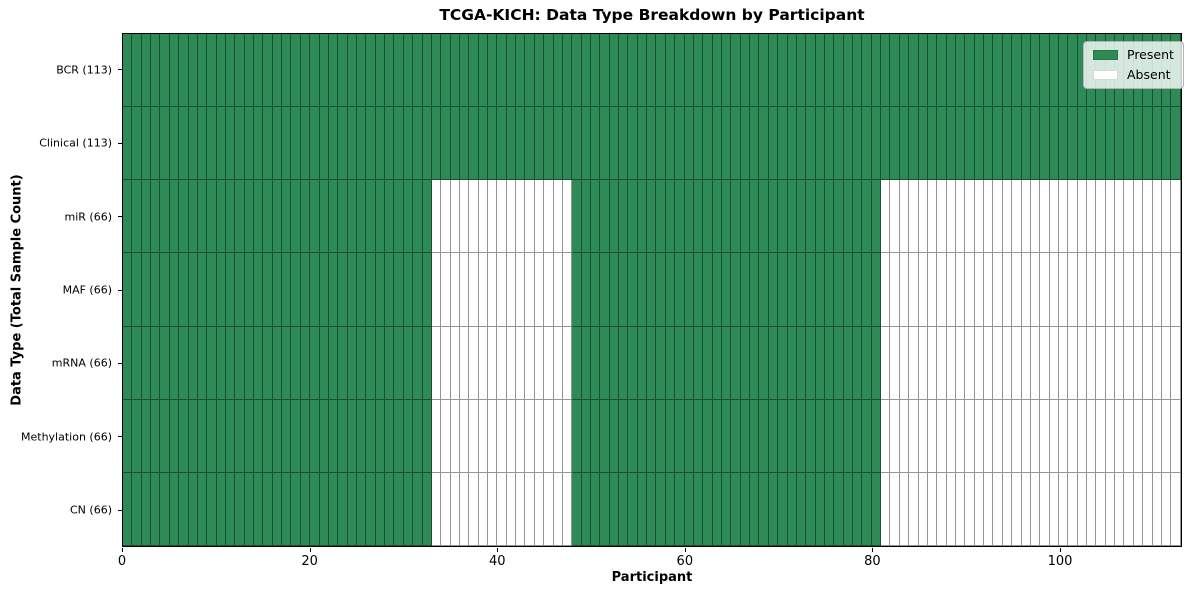  Describe the element at coordinates (650, 559) in the screenshot. I see `x-axis-ticks: 0 20 40 60 80 100` at that location.